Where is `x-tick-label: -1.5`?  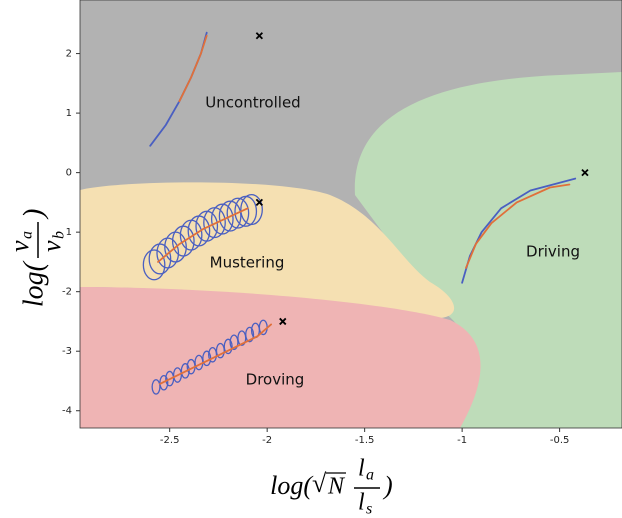
x-tick-label: -1.5 is located at coordinates (365, 440).